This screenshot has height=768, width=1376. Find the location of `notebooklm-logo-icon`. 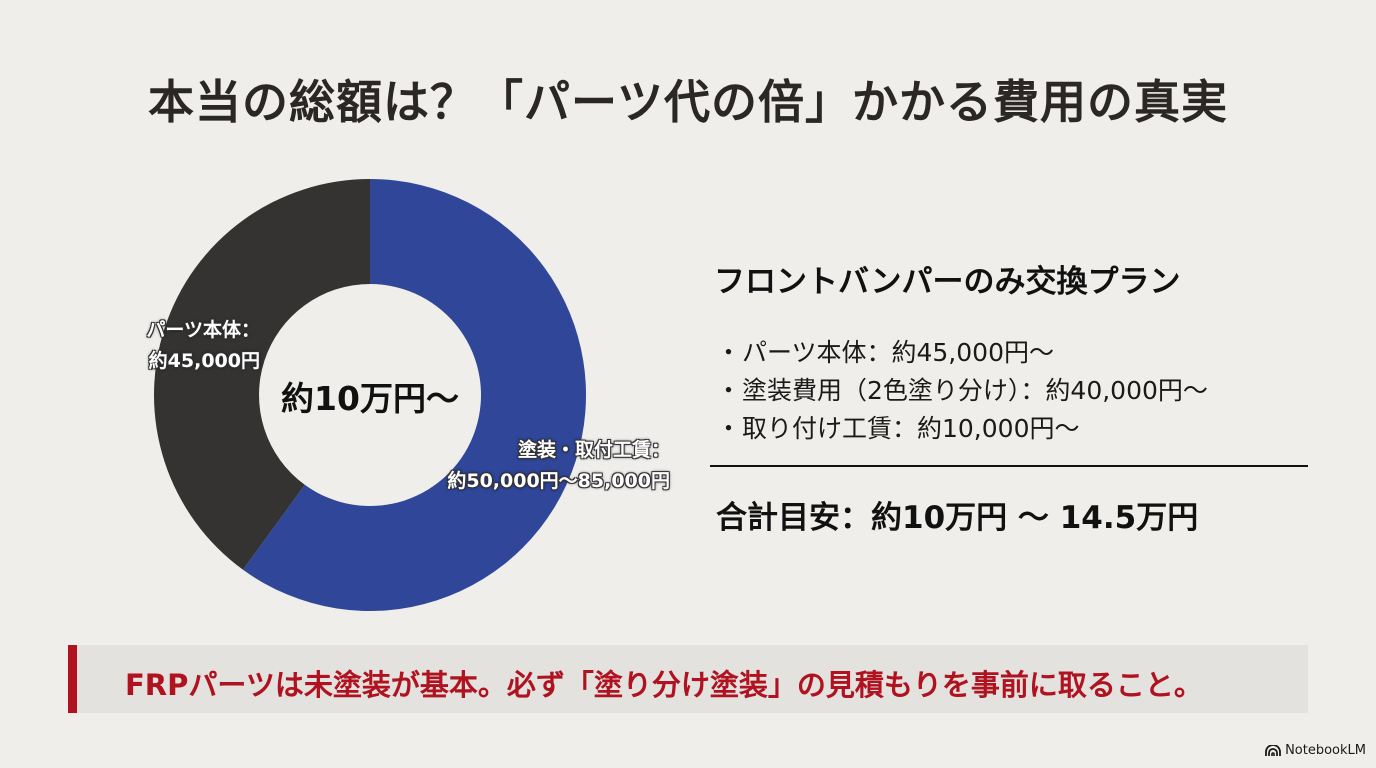

notebooklm-logo-icon is located at coordinates (1273, 750).